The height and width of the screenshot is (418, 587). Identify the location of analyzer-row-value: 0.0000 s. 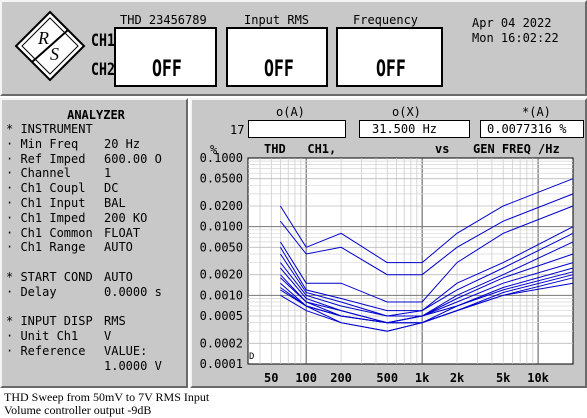
(133, 291).